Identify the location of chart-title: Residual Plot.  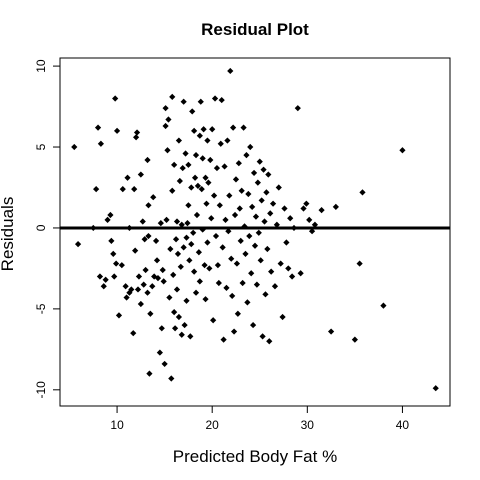
(255, 29).